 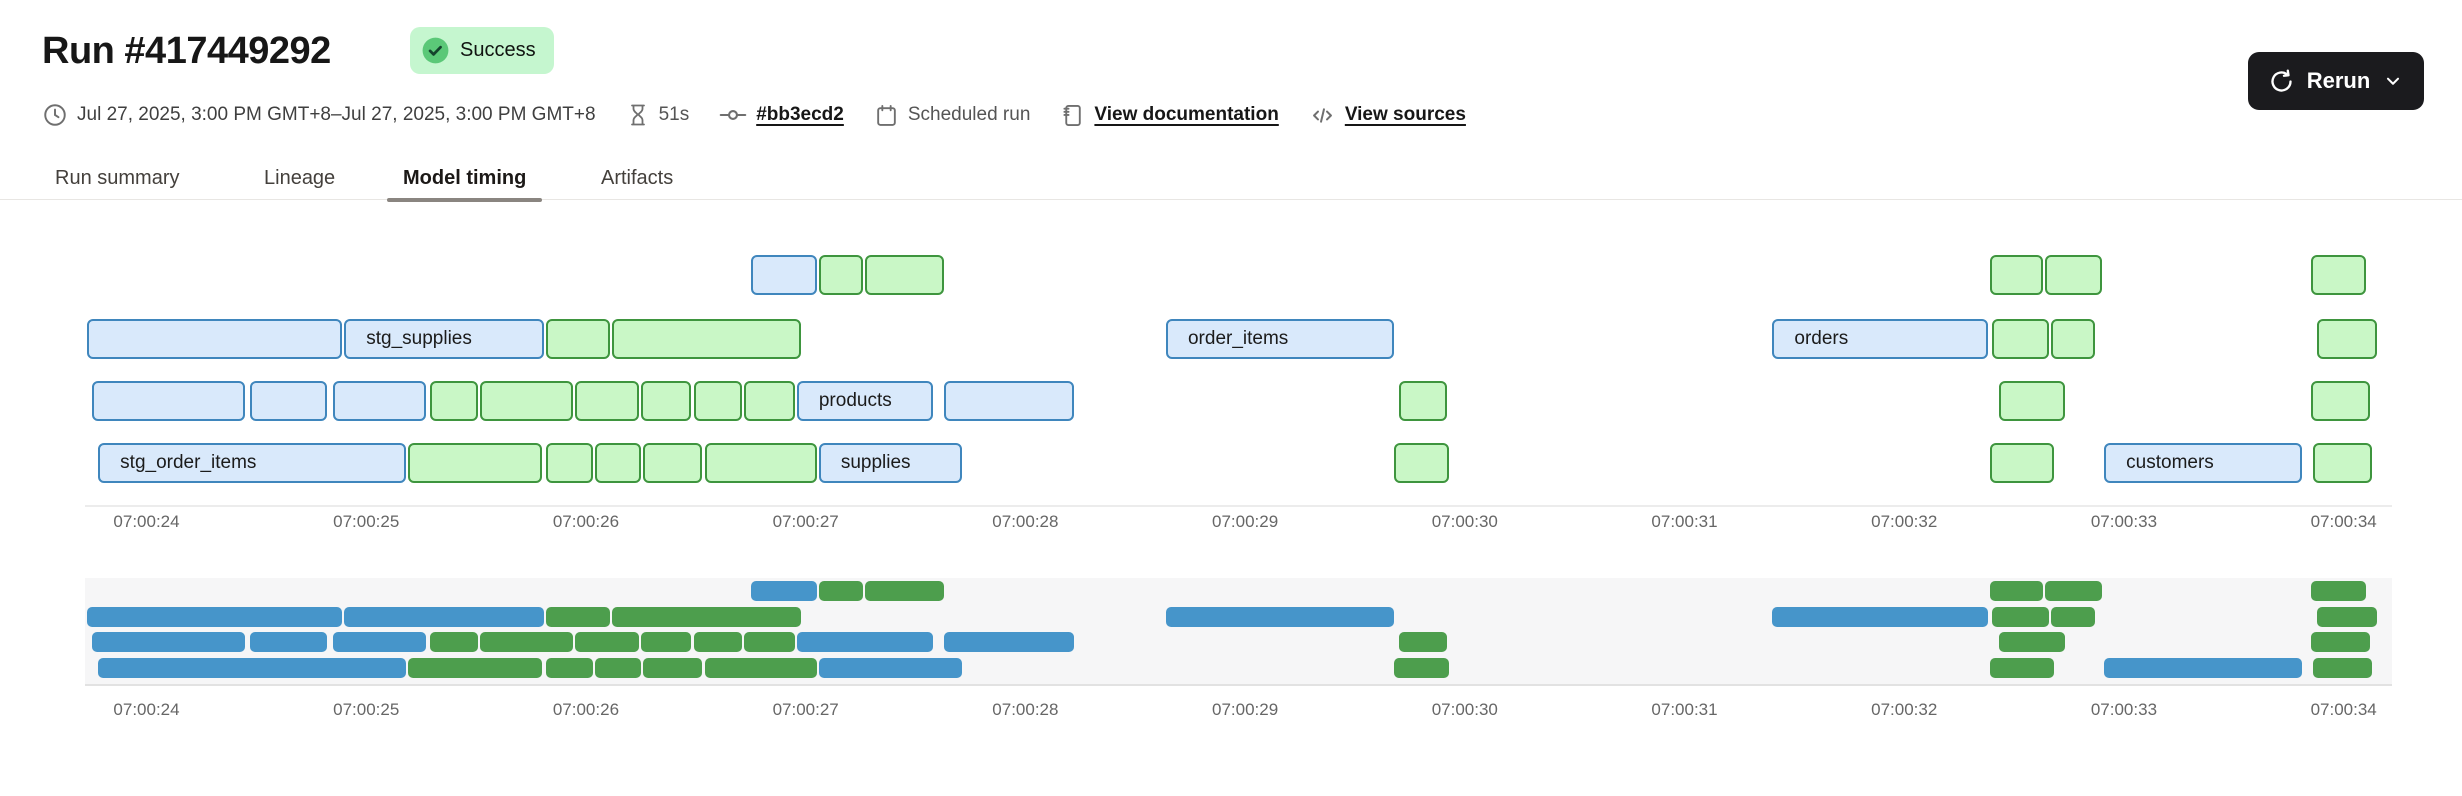 I want to click on mini-bar-products, so click(x=865, y=642).